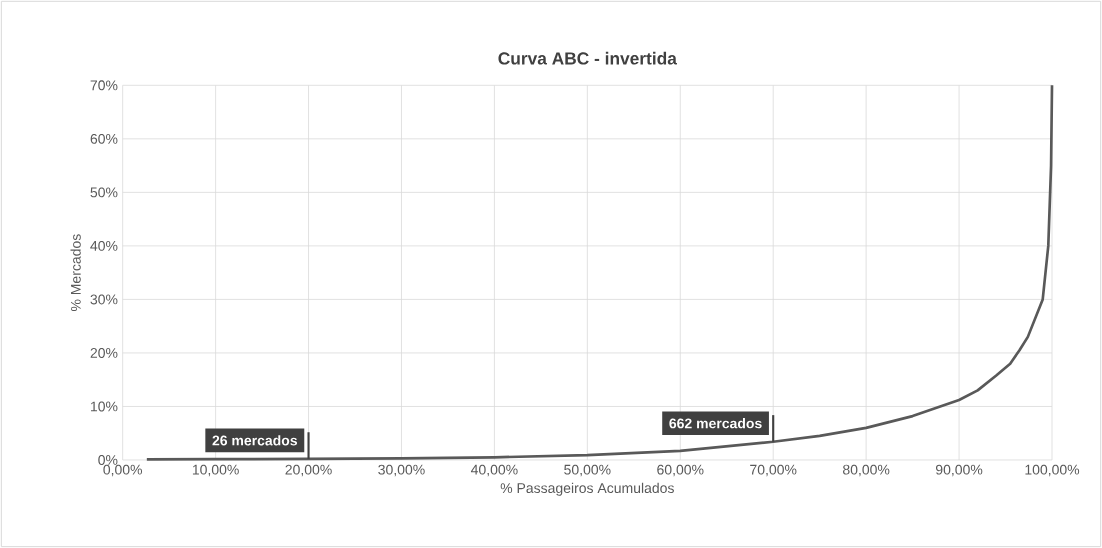 The height and width of the screenshot is (548, 1102). I want to click on annotation: 662 mercados, so click(715, 423).